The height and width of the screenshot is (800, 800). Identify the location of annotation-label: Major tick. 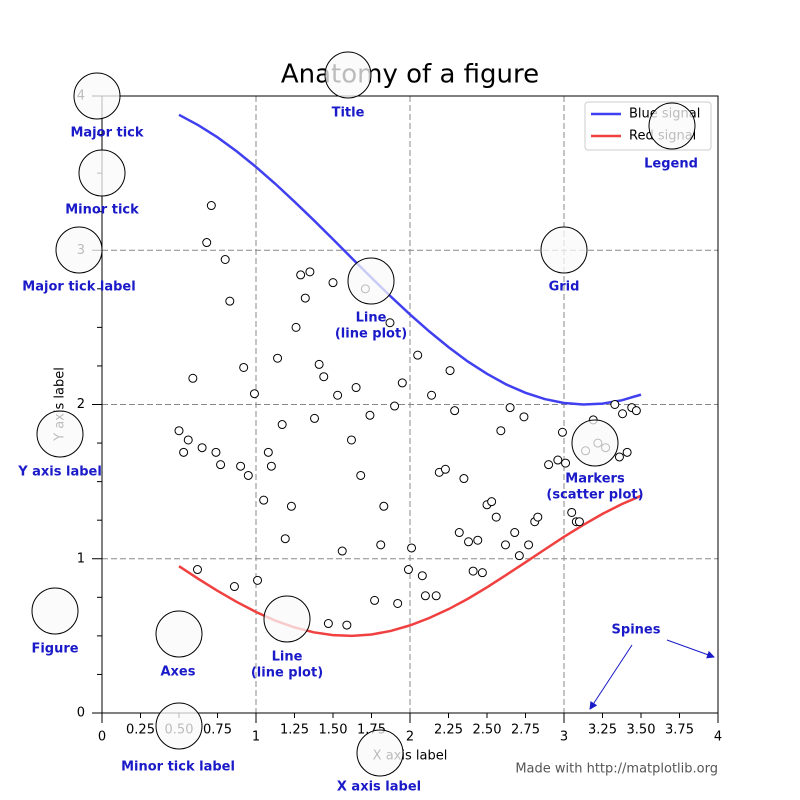
(106, 133).